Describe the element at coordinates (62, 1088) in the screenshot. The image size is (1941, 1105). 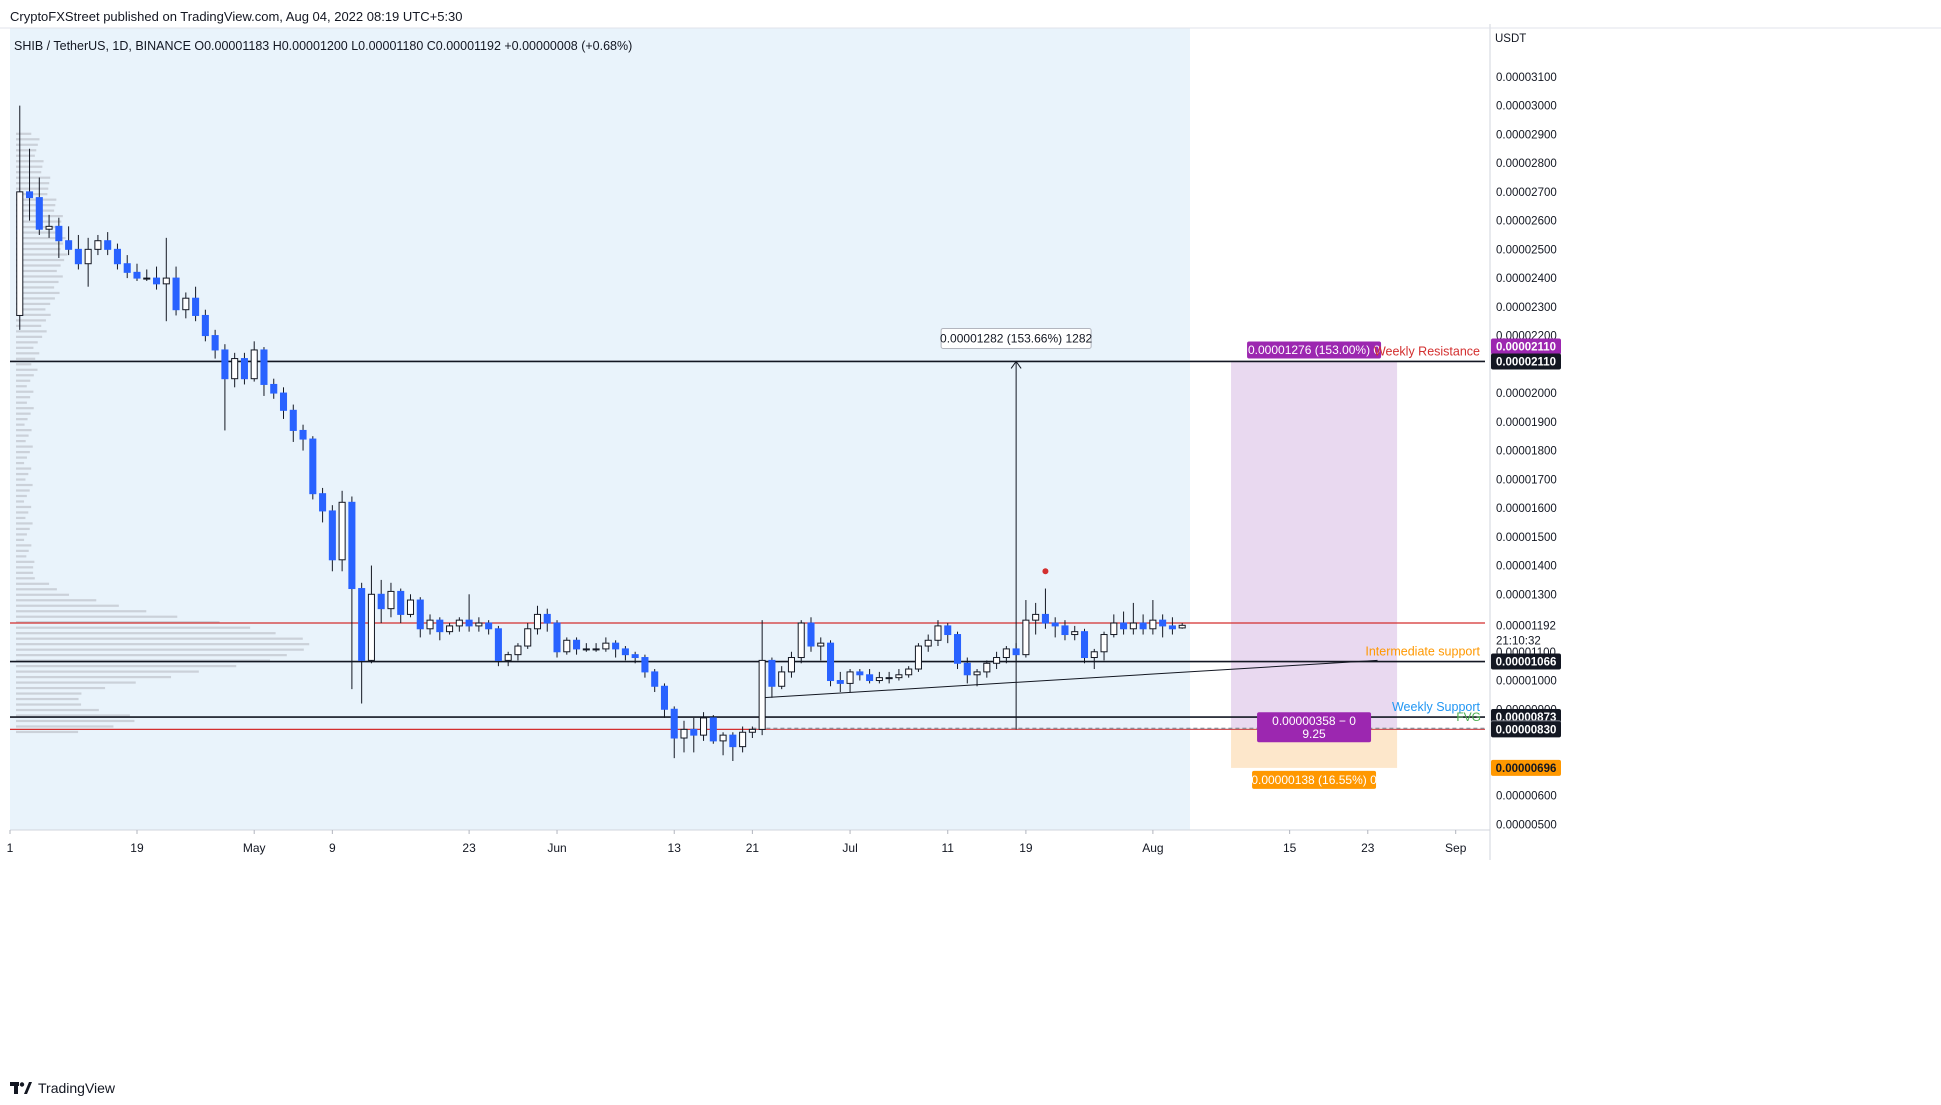
I see `footer-brand: TradingView` at that location.